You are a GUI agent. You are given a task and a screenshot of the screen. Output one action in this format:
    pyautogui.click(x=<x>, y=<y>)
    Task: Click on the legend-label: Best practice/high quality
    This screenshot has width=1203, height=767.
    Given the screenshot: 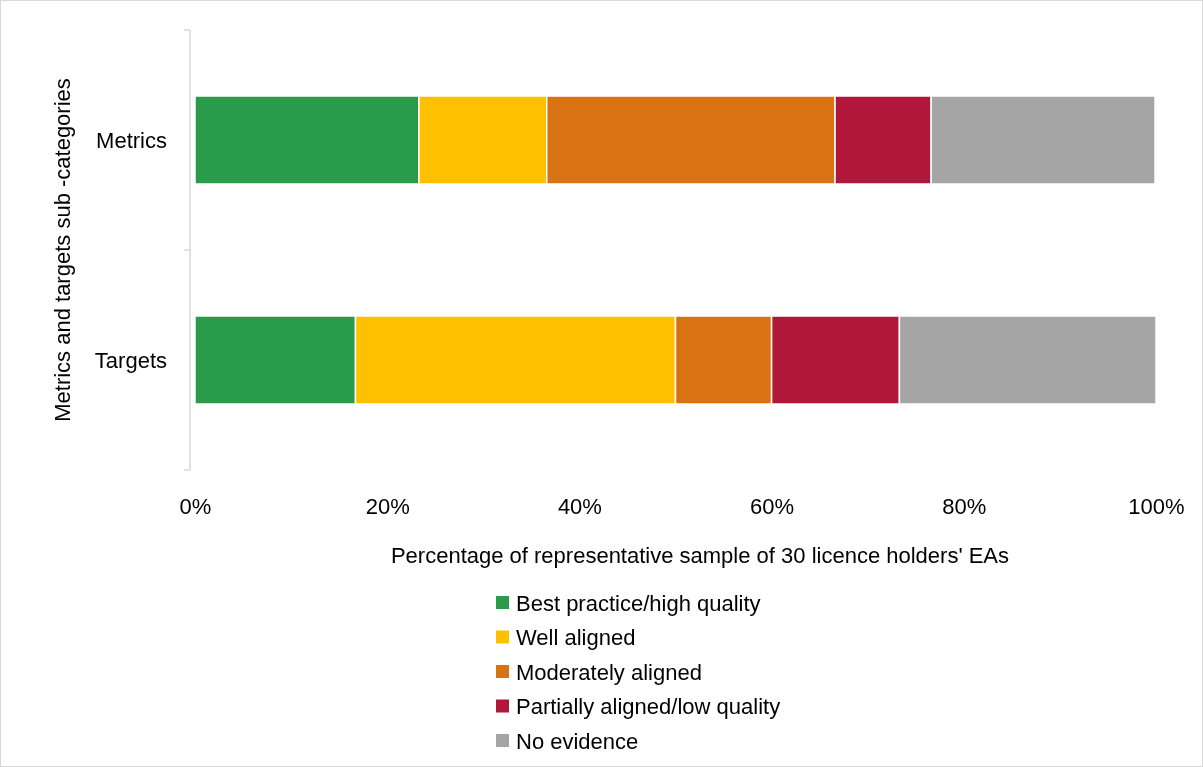 What is the action you would take?
    pyautogui.click(x=638, y=603)
    